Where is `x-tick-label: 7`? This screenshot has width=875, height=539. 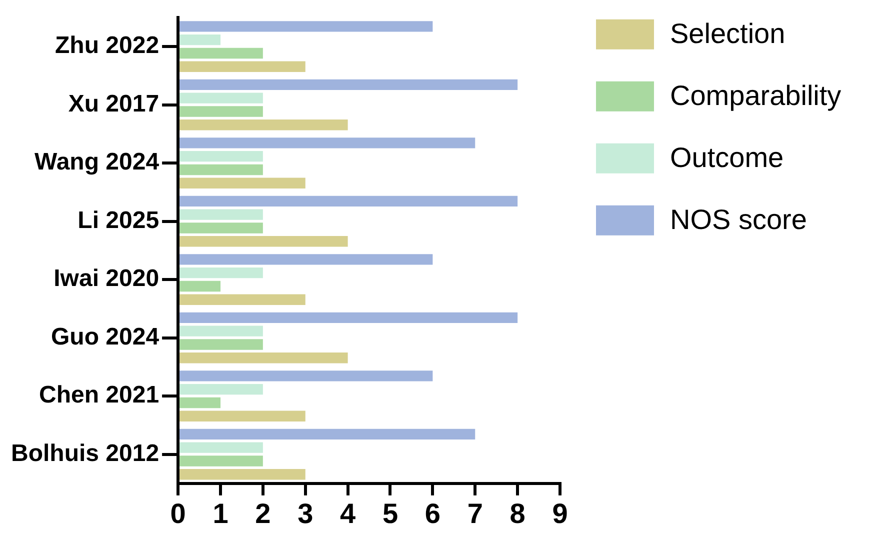
x-tick-label: 7 is located at coordinates (475, 513).